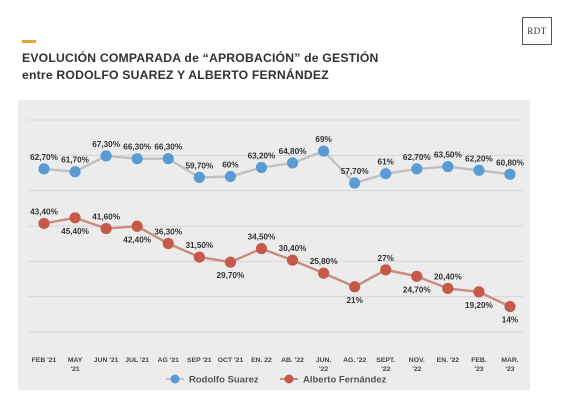 The height and width of the screenshot is (405, 567). Describe the element at coordinates (231, 275) in the screenshot. I see `data-label: 29,70%` at that location.